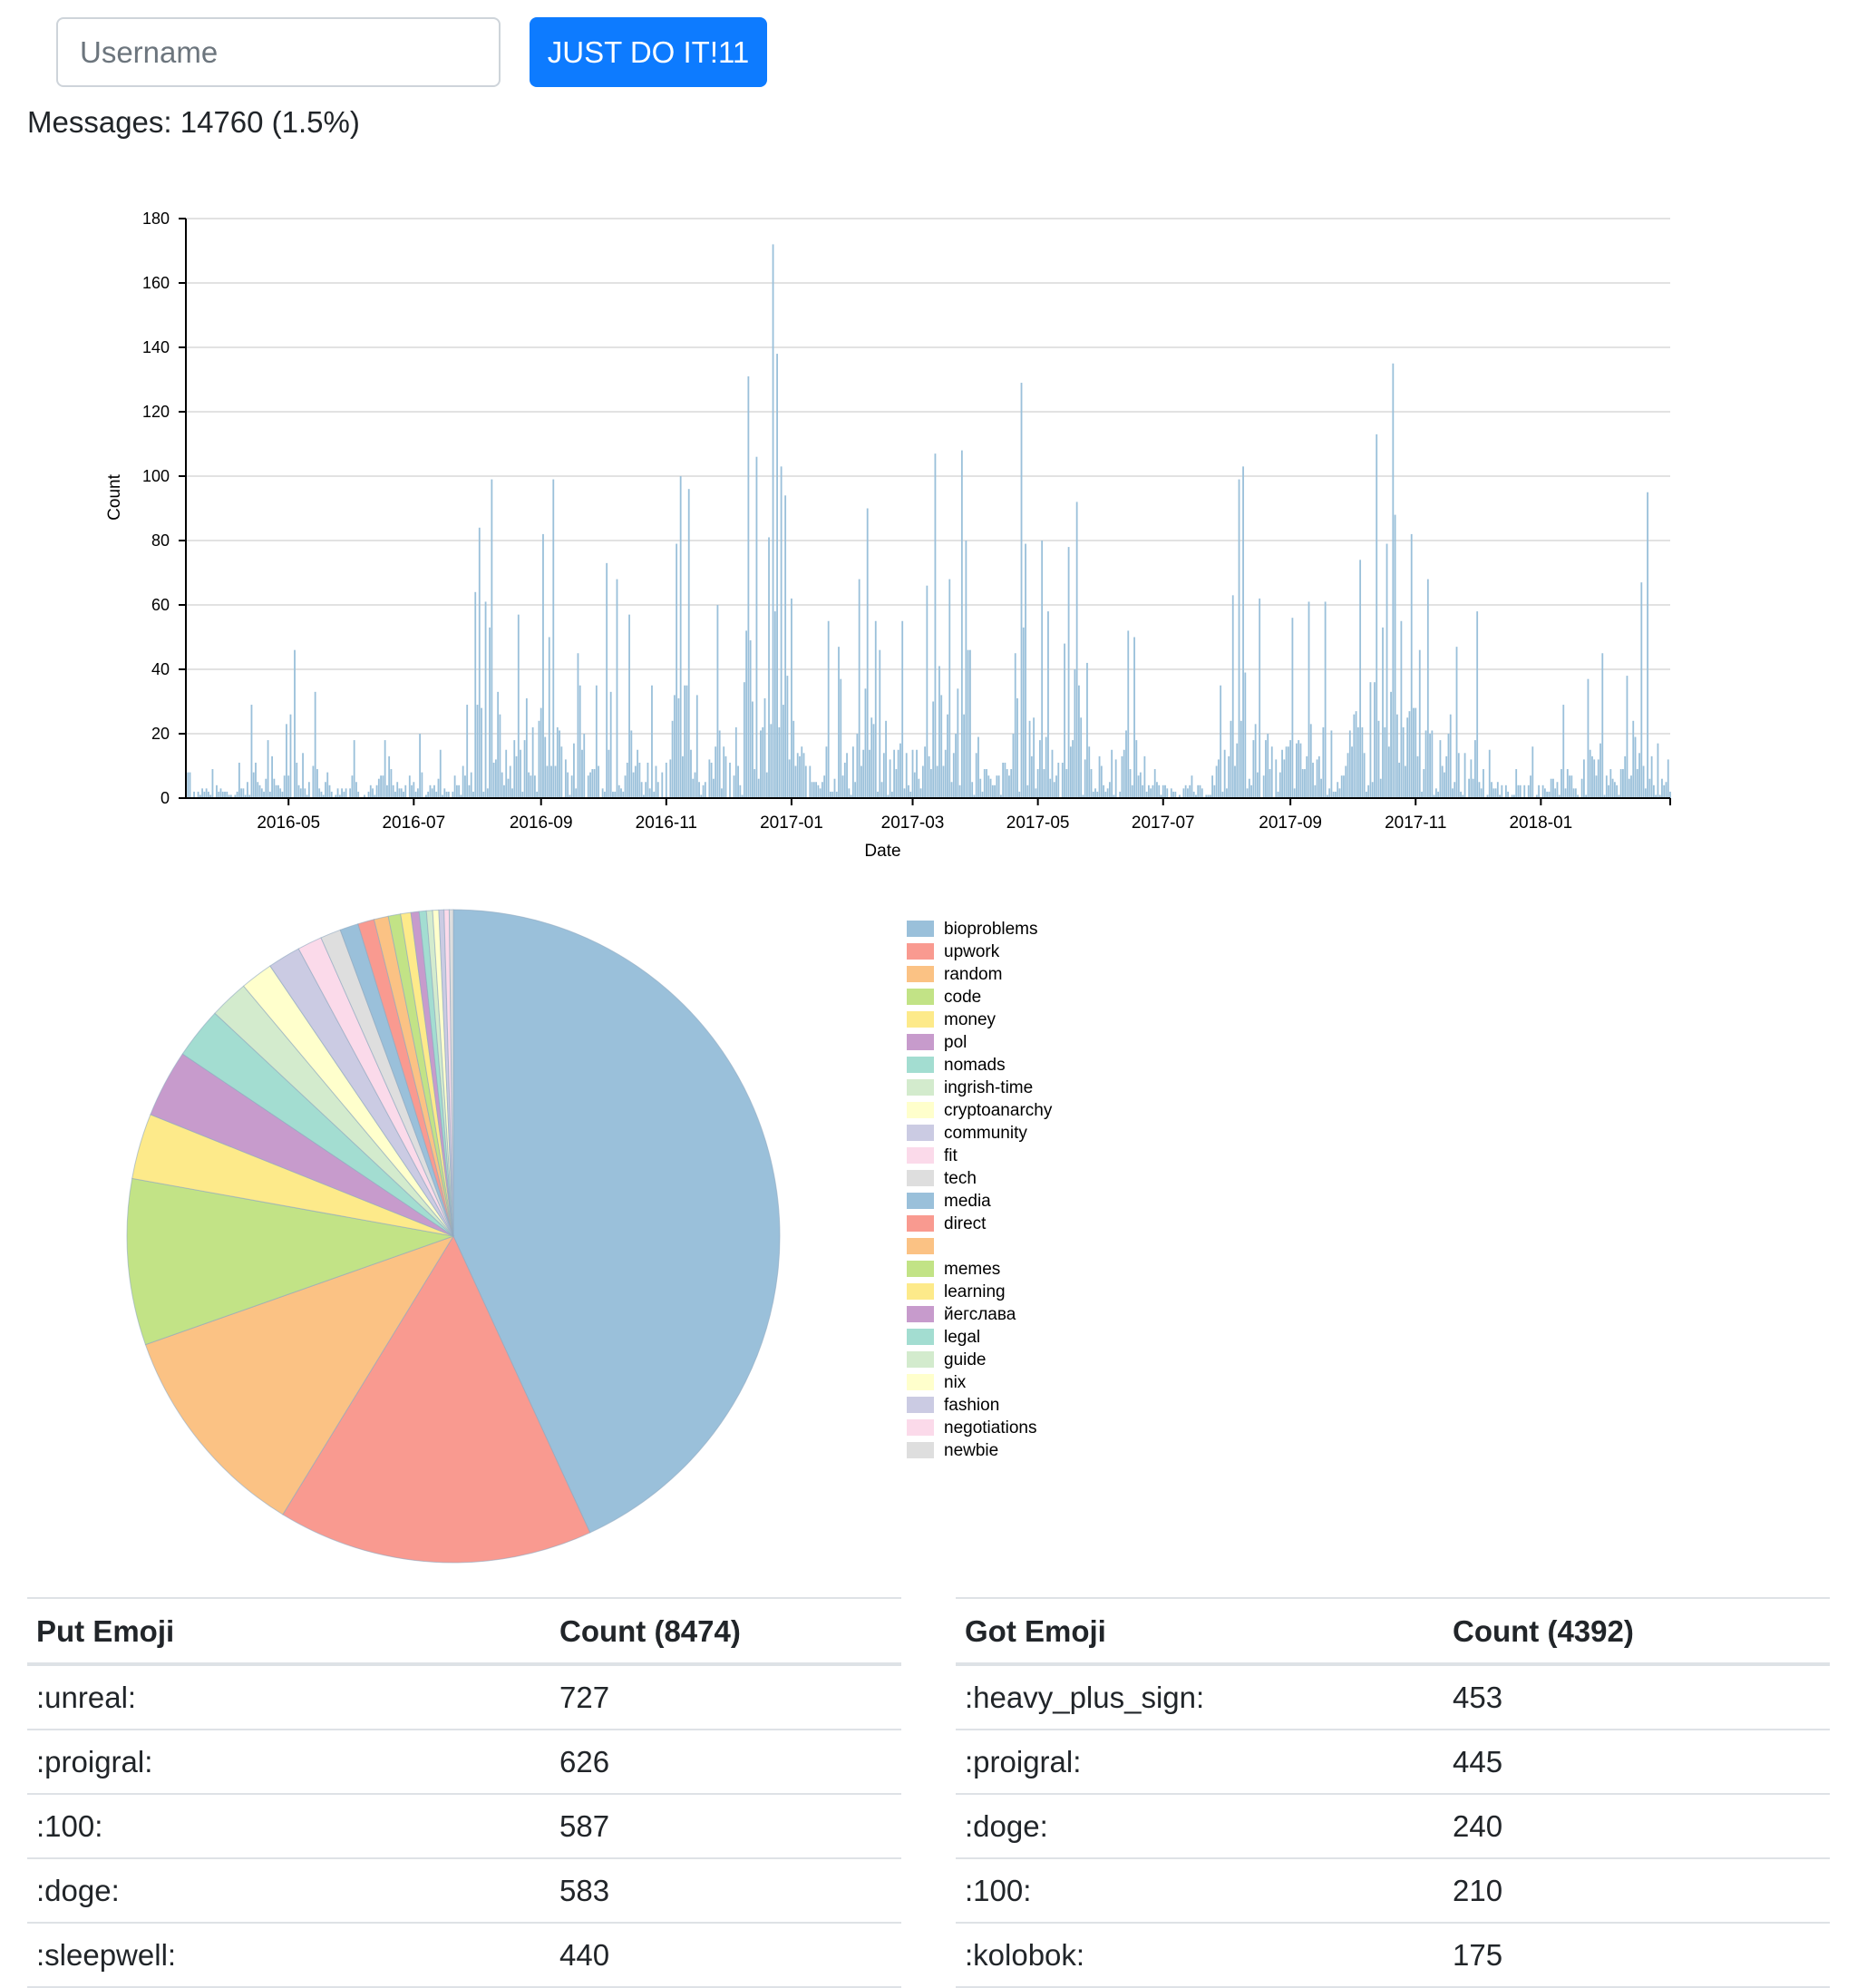 This screenshot has height=1988, width=1857. What do you see at coordinates (973, 974) in the screenshot?
I see `legend-label: random` at bounding box center [973, 974].